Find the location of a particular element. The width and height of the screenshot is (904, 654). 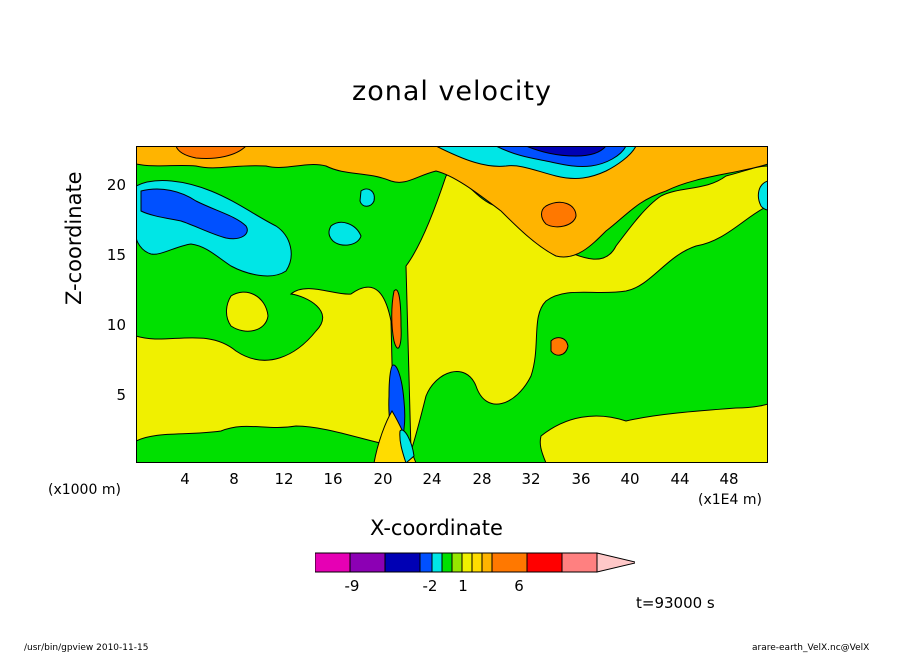

x-tick-label: 4 is located at coordinates (185, 479).